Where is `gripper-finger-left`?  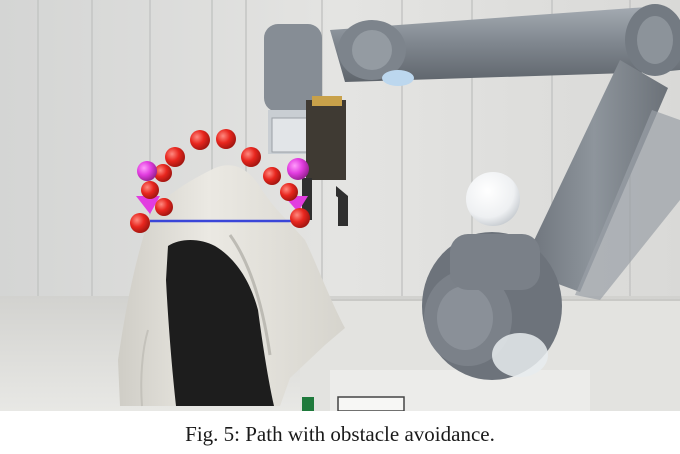
gripper-finger-left is located at coordinates (307, 199).